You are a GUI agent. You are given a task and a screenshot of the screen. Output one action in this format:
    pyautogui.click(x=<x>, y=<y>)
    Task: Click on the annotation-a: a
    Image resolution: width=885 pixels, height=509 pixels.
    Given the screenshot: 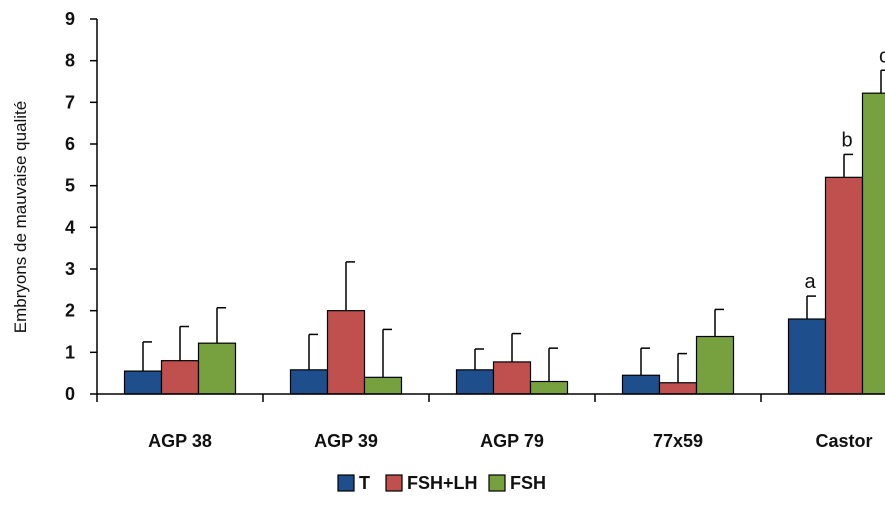 What is the action you would take?
    pyautogui.click(x=810, y=282)
    